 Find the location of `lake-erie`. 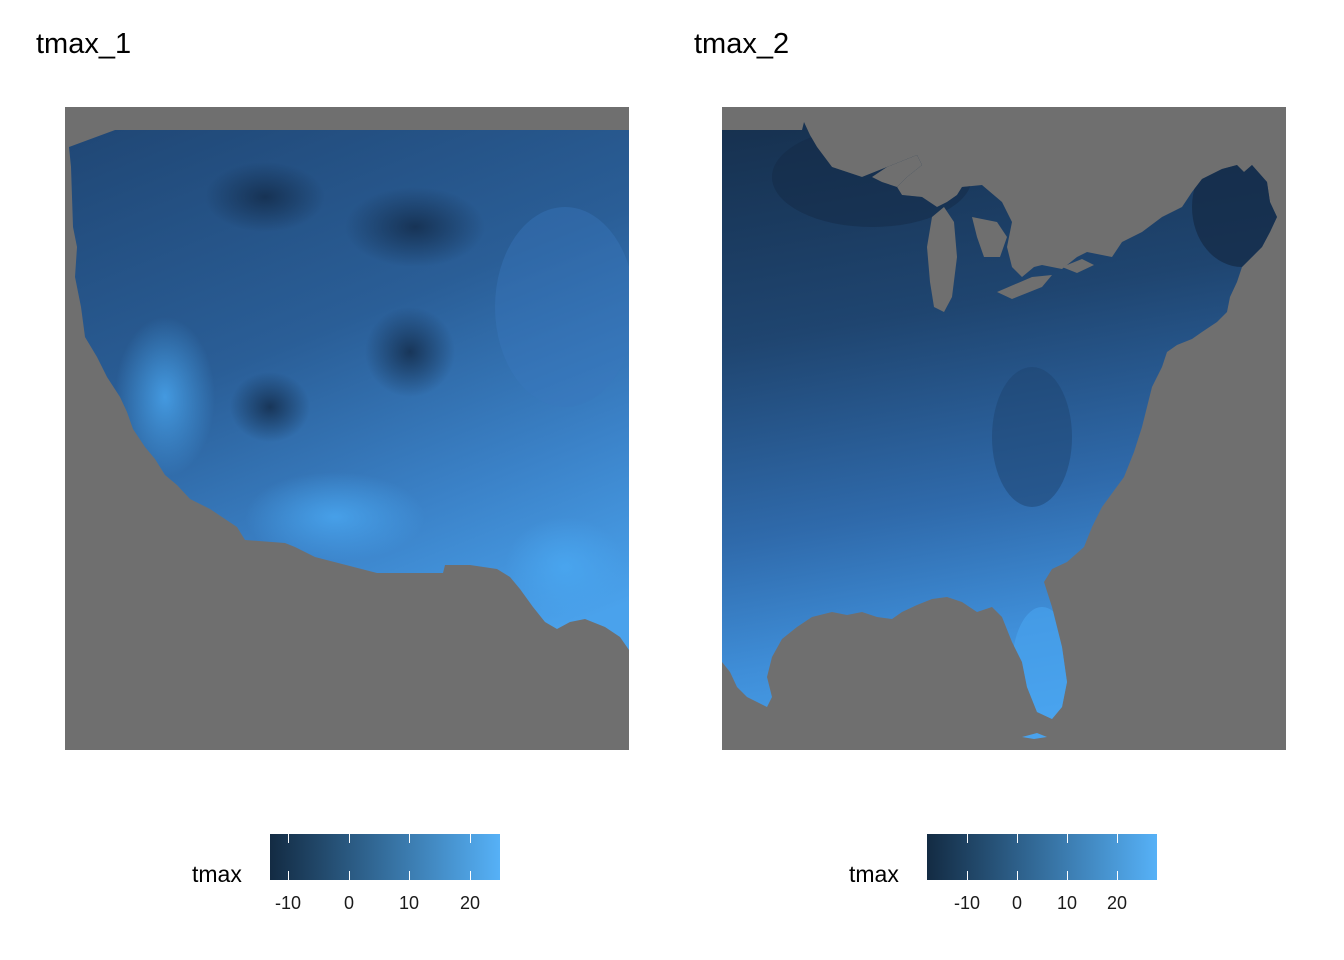

lake-erie is located at coordinates (1024, 287).